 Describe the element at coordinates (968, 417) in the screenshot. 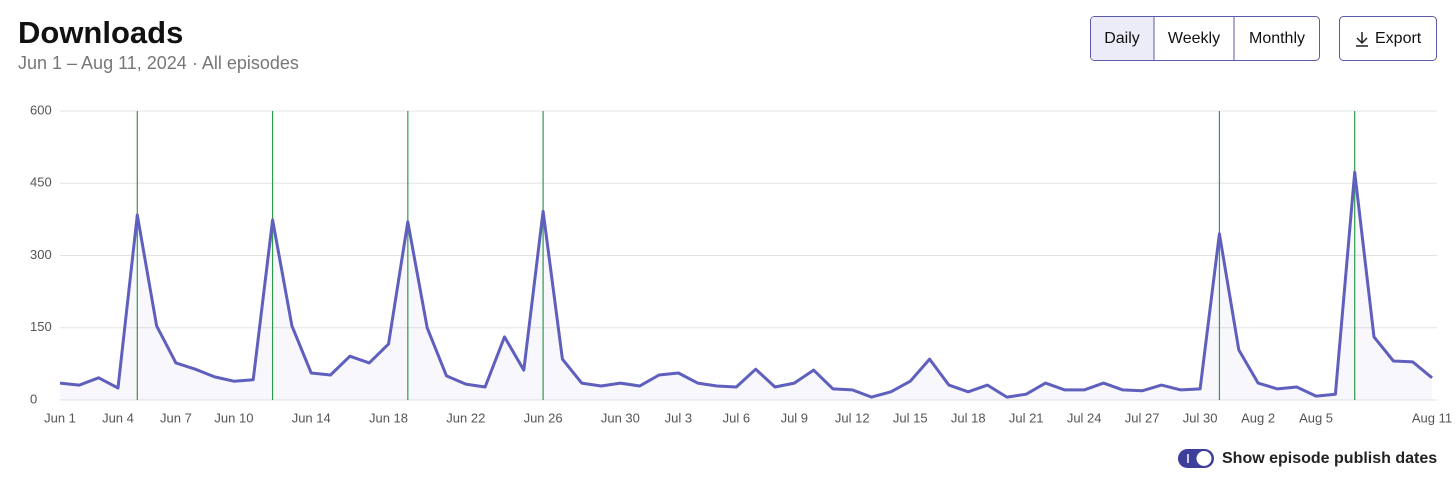

I see `x-tick-label: Jul 18` at that location.